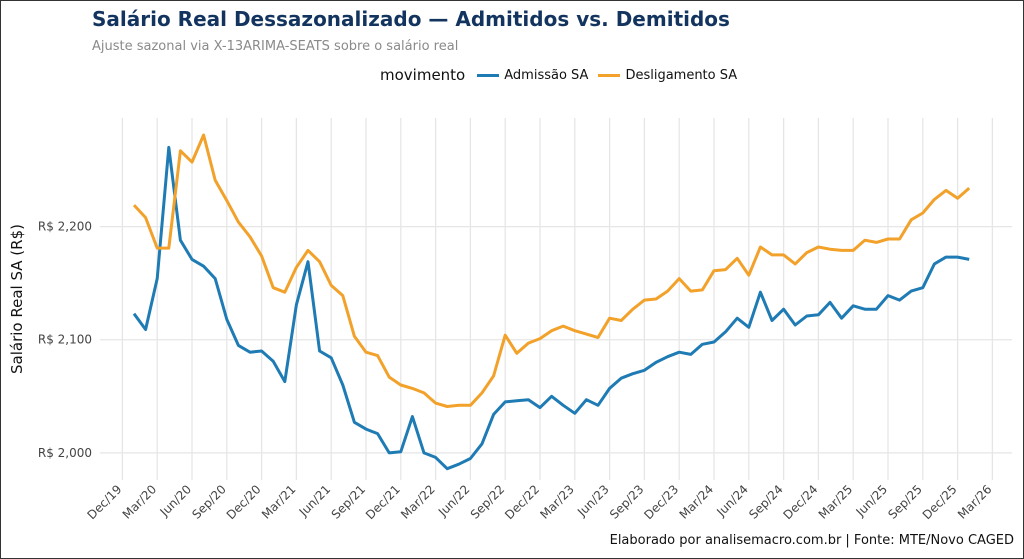 Image resolution: width=1024 pixels, height=559 pixels. What do you see at coordinates (315, 501) in the screenshot?
I see `x-tick-label: Jun/21` at bounding box center [315, 501].